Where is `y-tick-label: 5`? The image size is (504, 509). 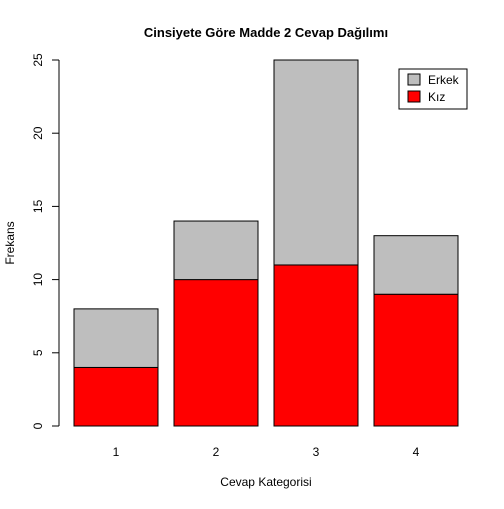 y-tick-label: 5 is located at coordinates (38, 352).